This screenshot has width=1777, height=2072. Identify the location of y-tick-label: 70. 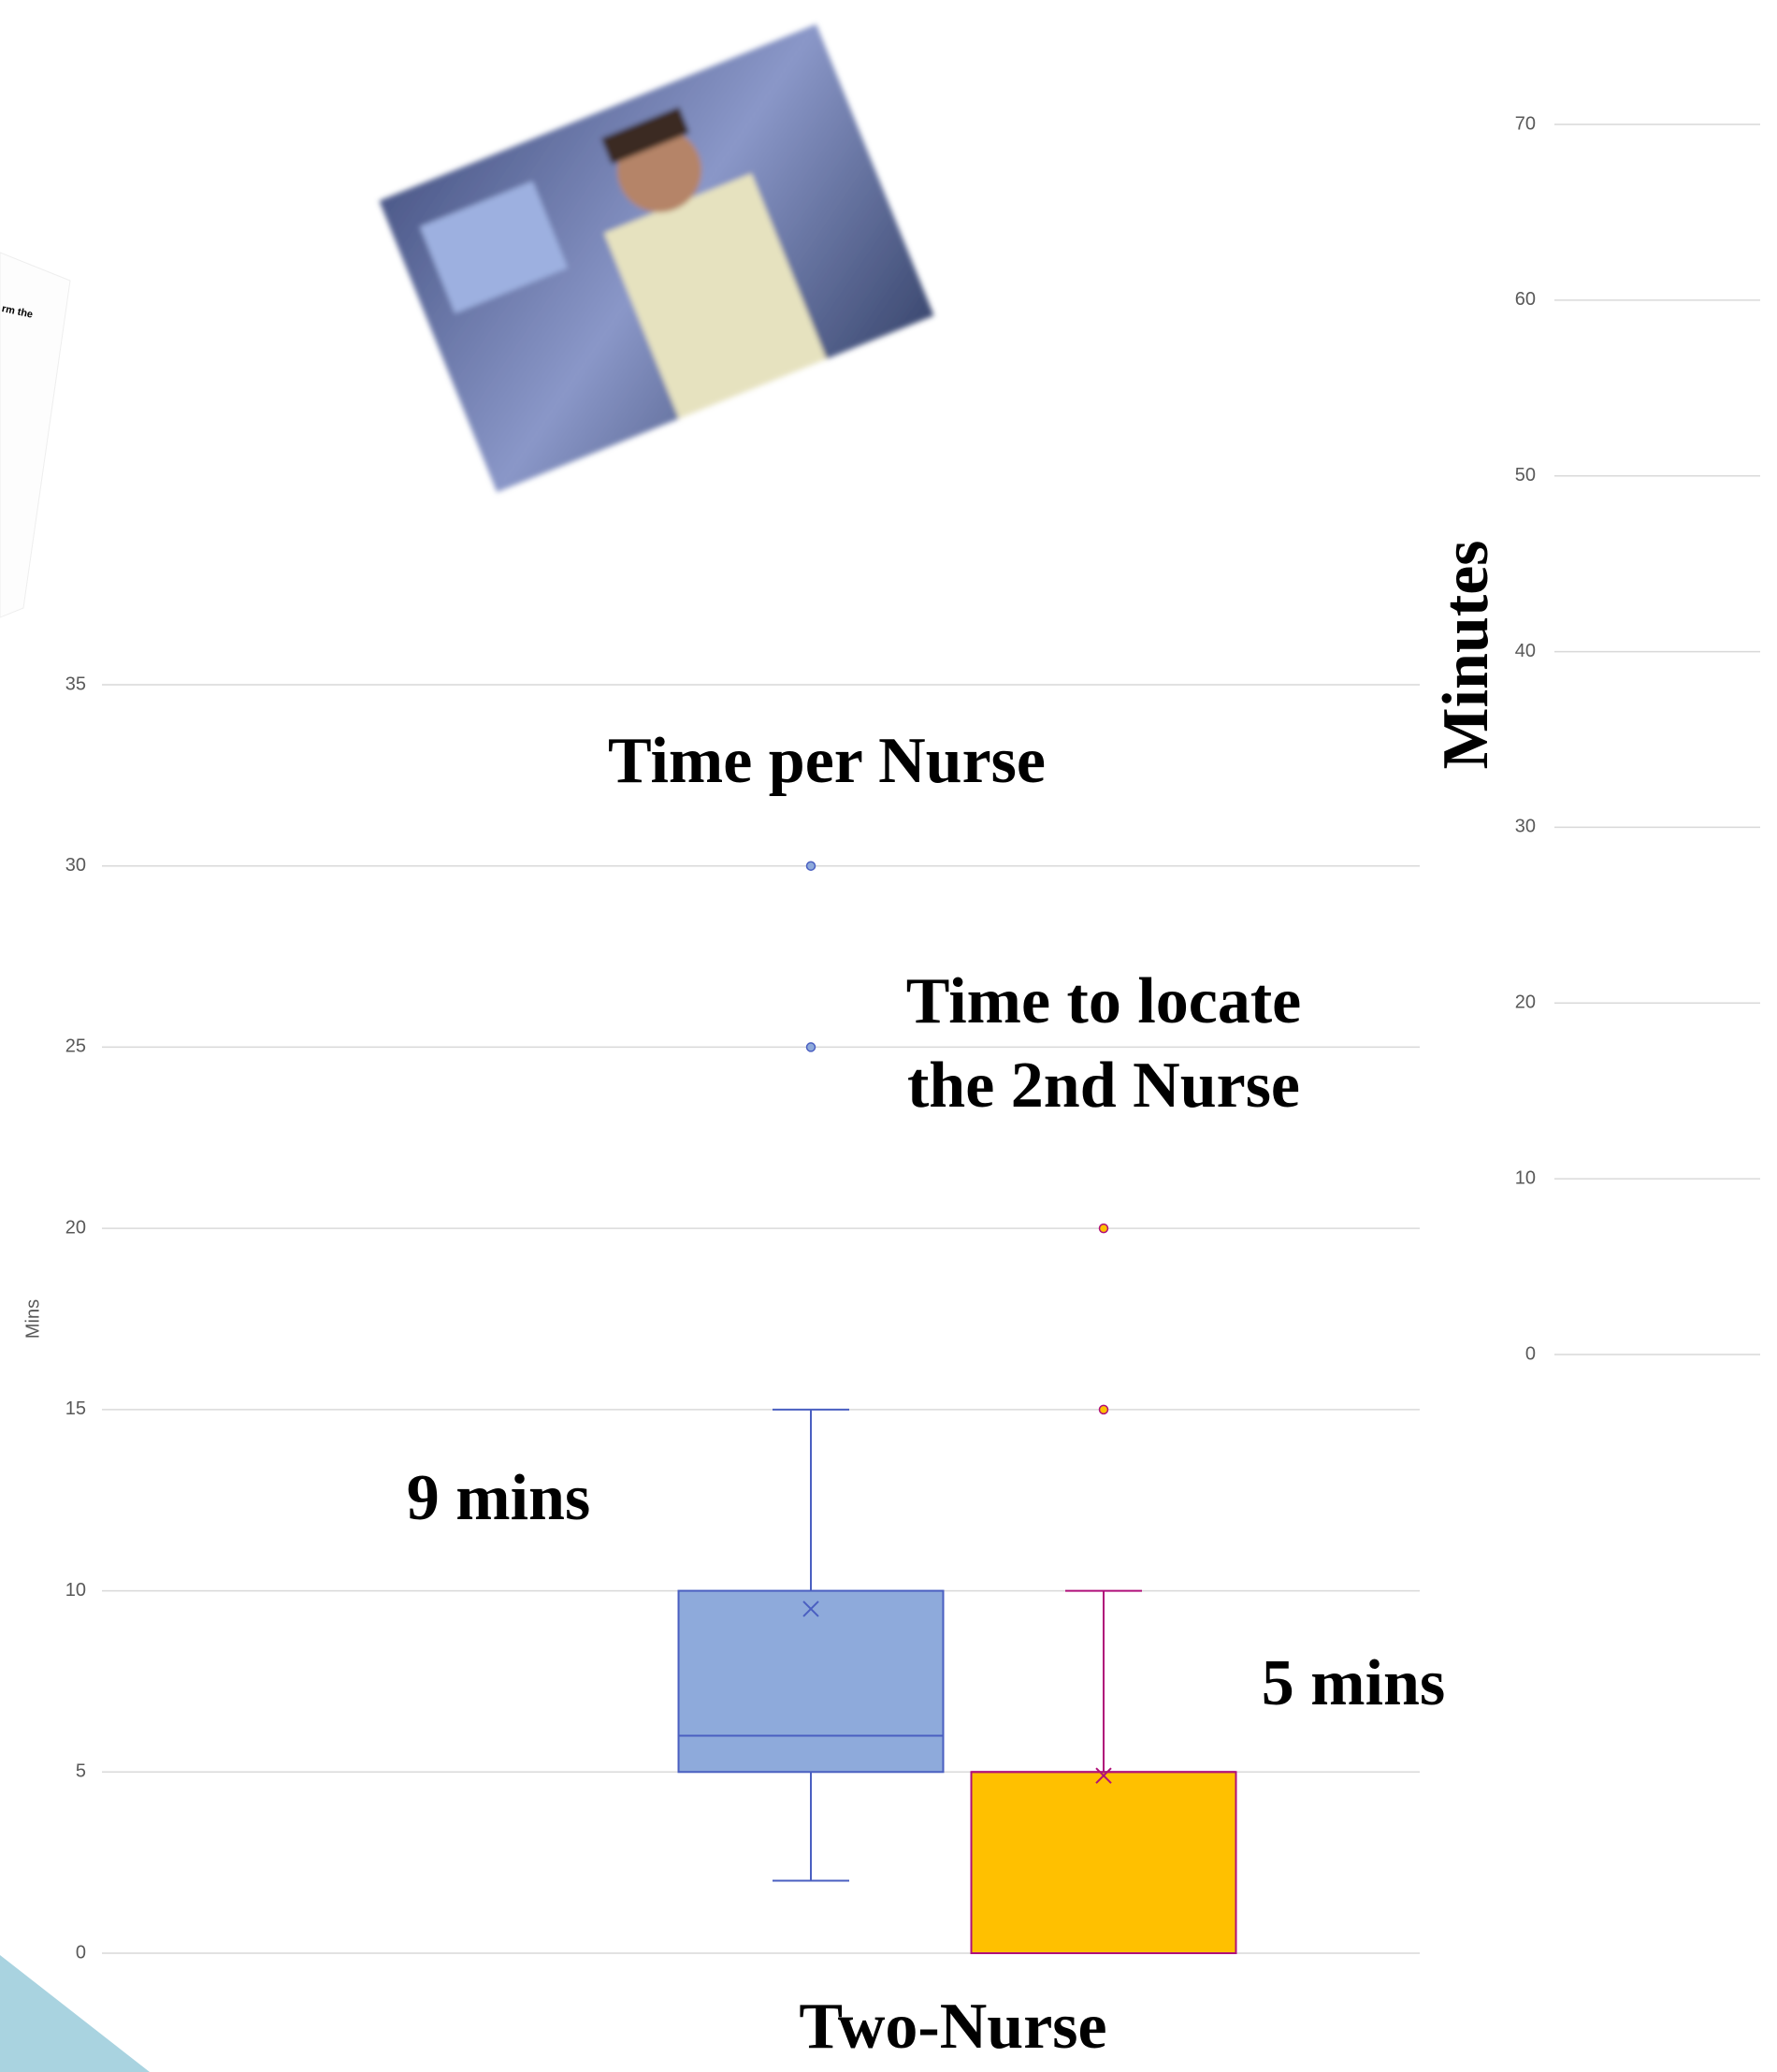
(1525, 123).